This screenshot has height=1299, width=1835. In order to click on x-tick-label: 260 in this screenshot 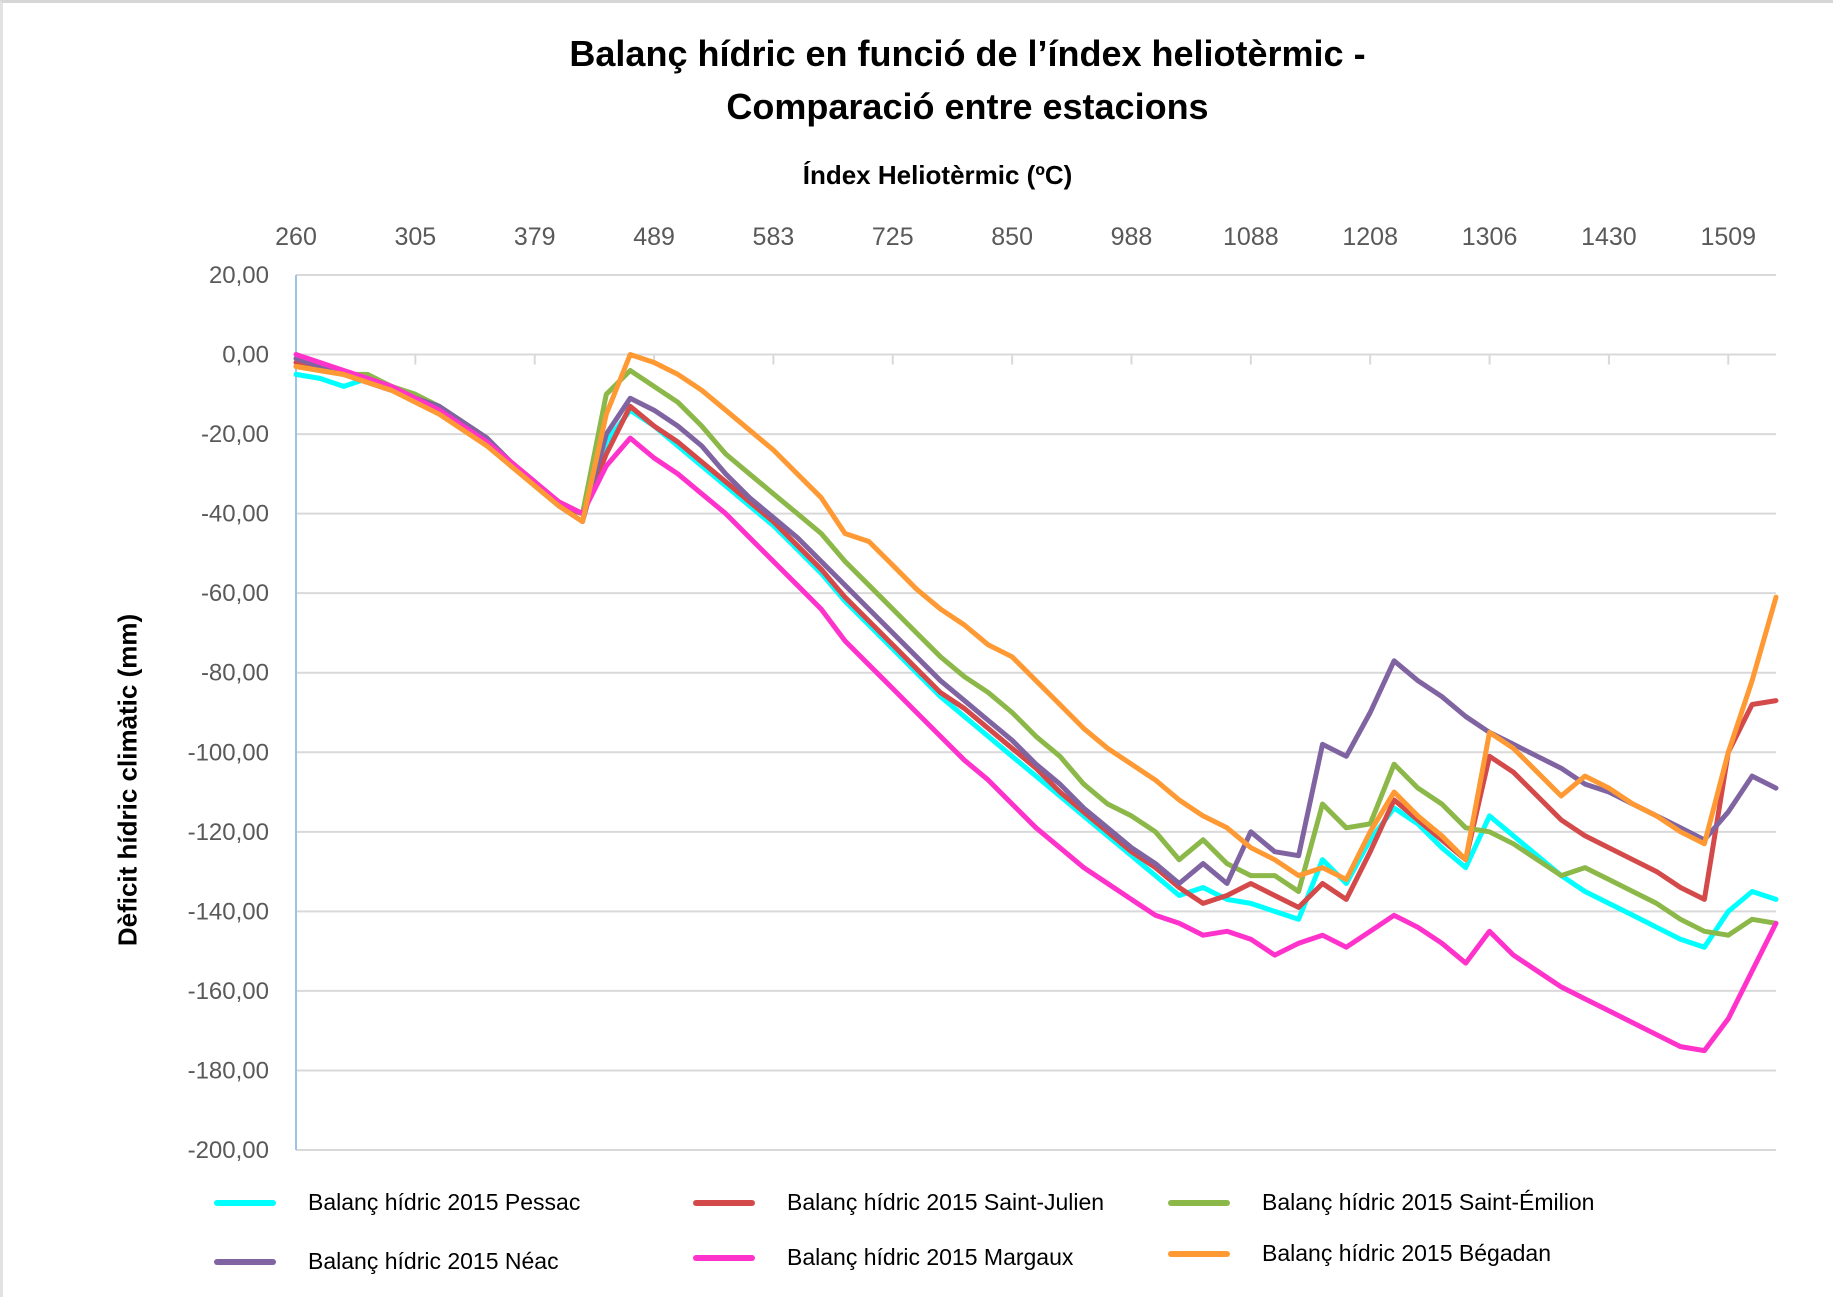, I will do `click(296, 237)`.